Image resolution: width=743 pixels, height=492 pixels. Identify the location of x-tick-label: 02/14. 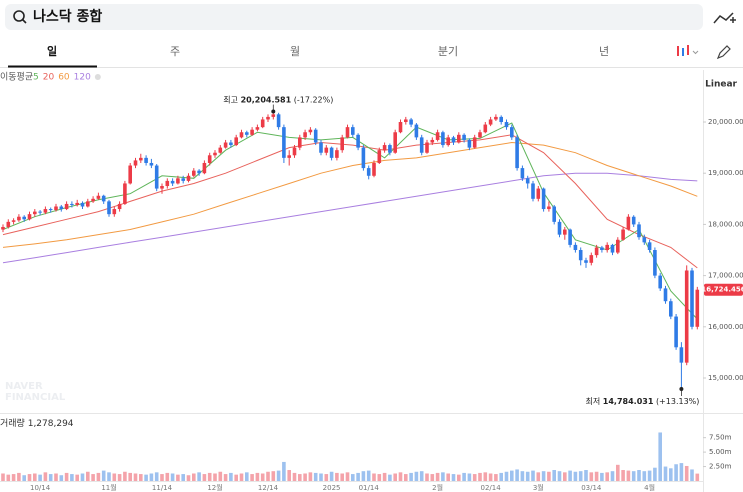
(491, 488).